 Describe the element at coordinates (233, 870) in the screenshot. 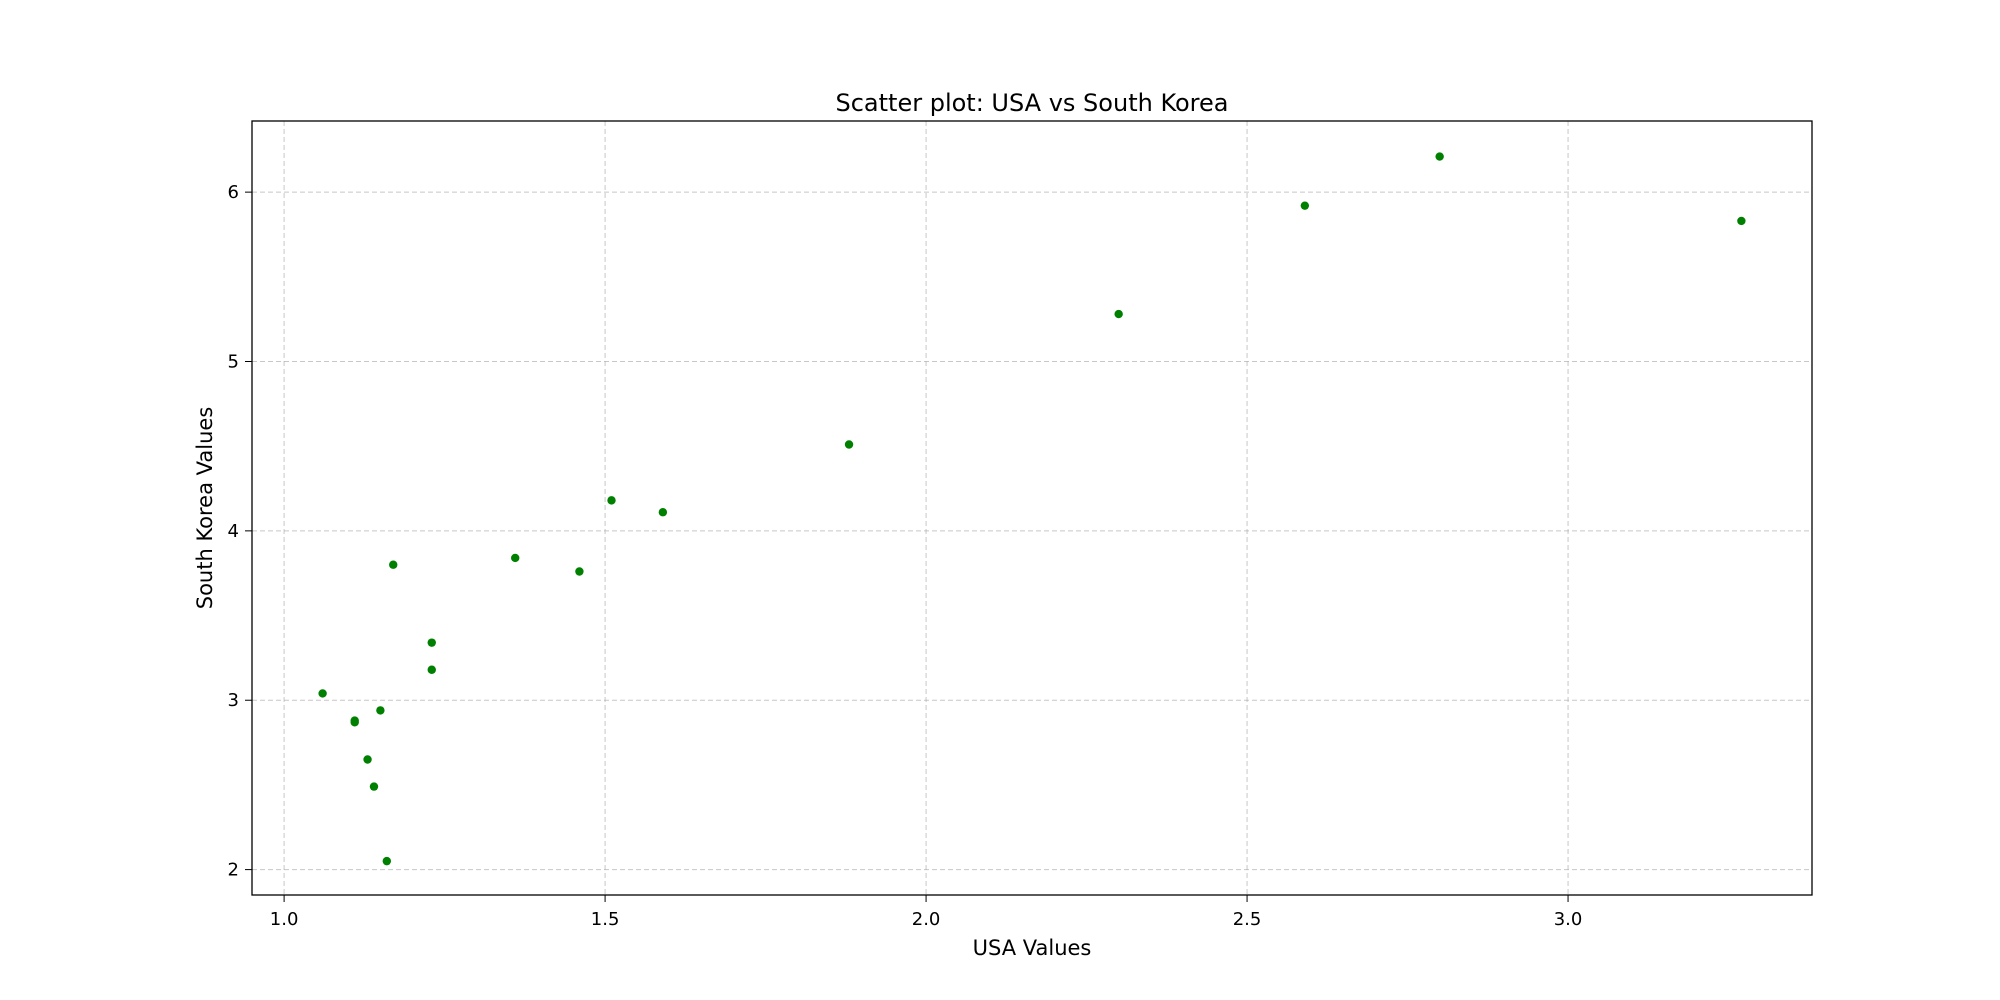

I see `y-tick-label: 2` at that location.